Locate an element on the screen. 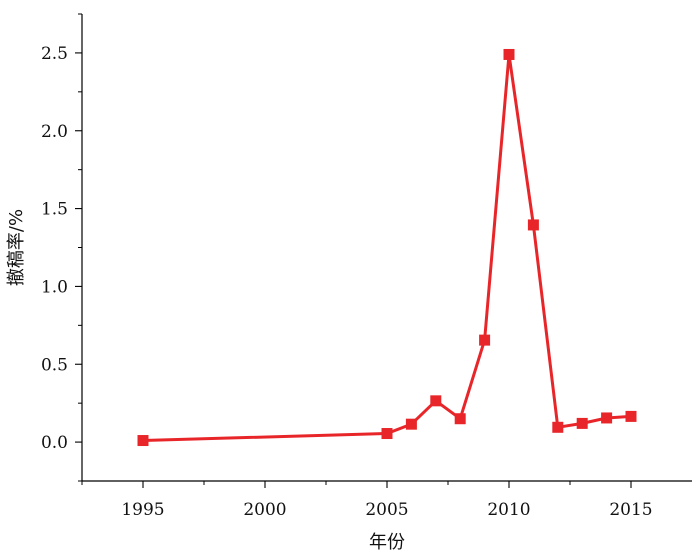 The image size is (700, 560). y-tick-label: 0.0 is located at coordinates (54, 443).